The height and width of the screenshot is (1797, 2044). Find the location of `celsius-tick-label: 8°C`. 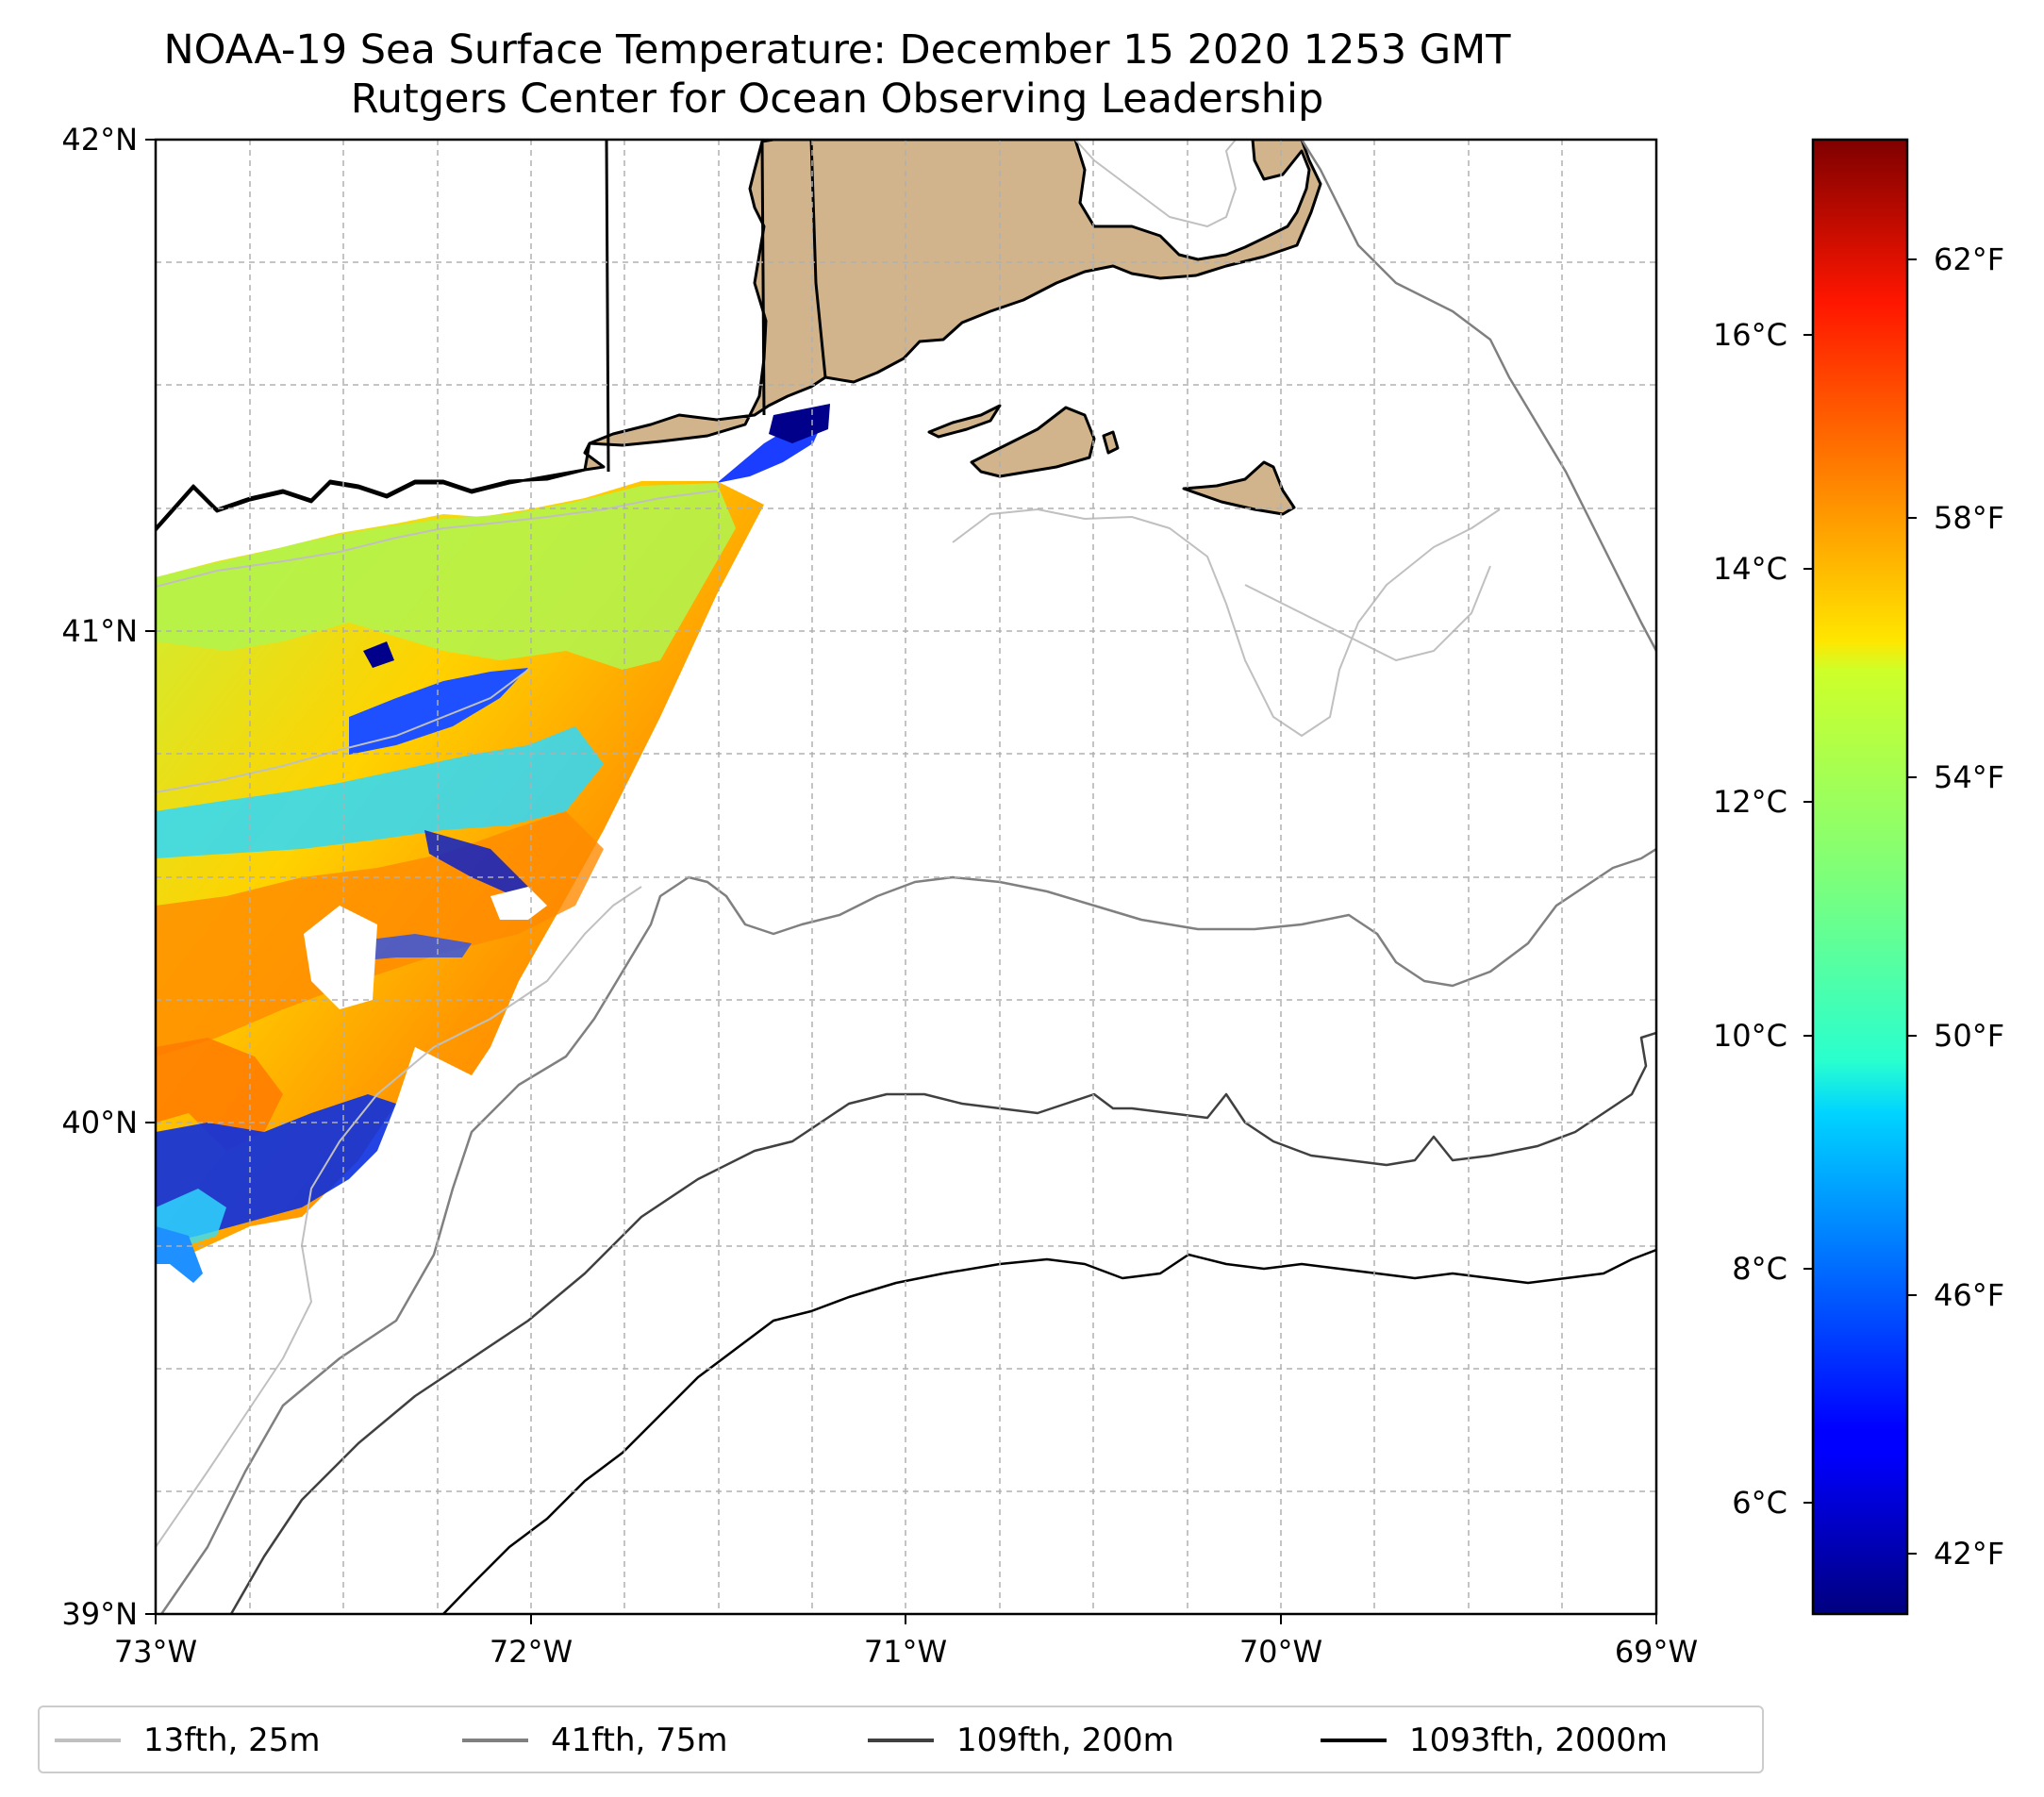

celsius-tick-label: 8°C is located at coordinates (1760, 1269).